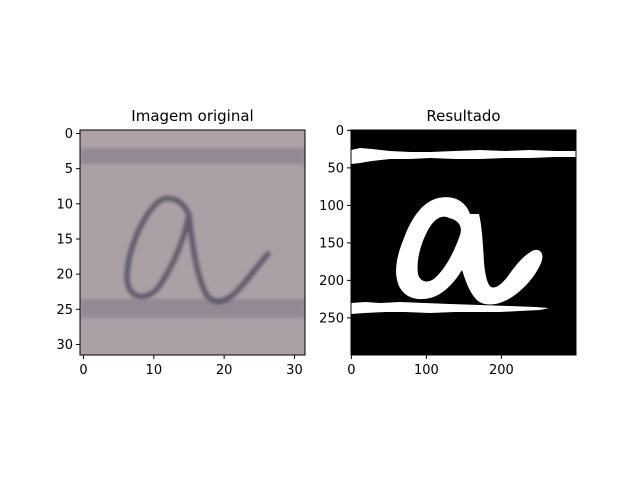 Image resolution: width=640 pixels, height=480 pixels. Describe the element at coordinates (69, 169) in the screenshot. I see `left-y-tick-label: 5` at that location.